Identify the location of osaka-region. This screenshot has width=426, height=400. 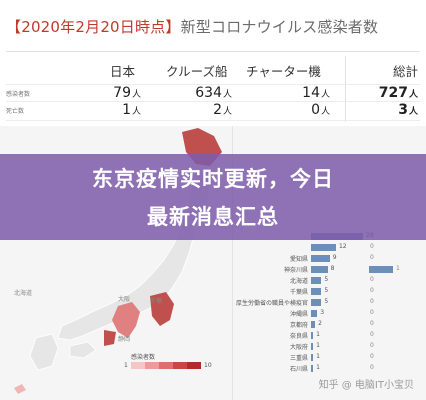
(110, 338).